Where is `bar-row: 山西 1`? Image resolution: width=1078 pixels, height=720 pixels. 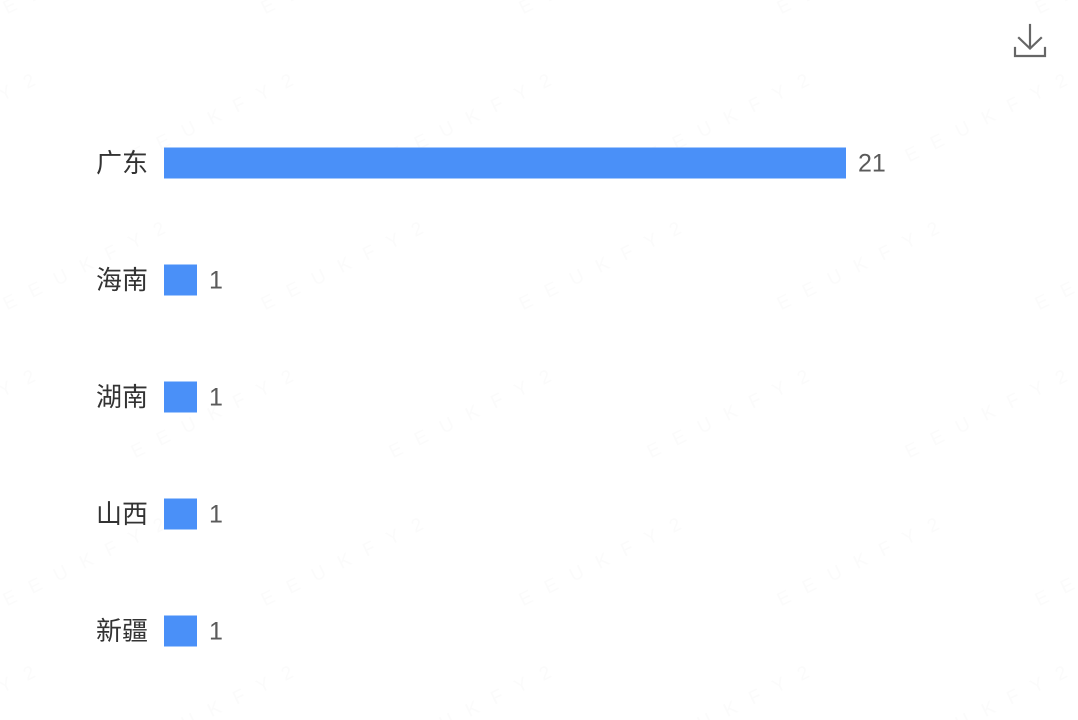
bar-row: 山西 1 is located at coordinates (539, 514).